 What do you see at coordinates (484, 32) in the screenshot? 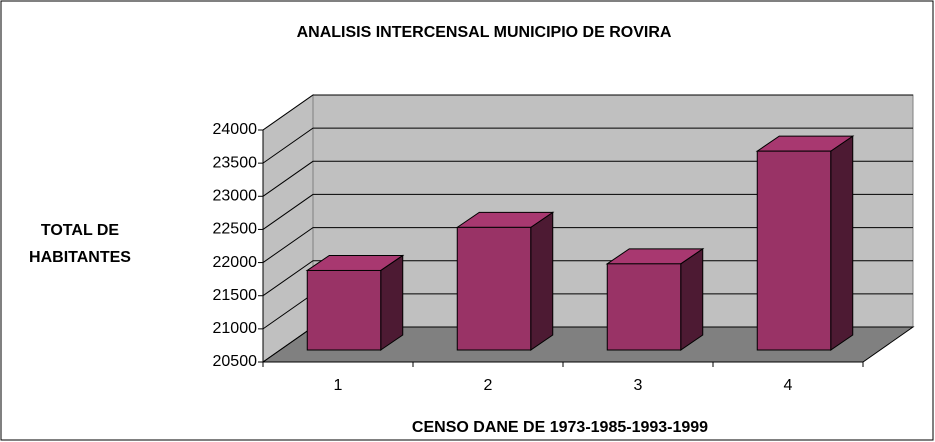
I see `chart-title: ANALISIS INTERCENSAL MUNICIPIO DE ROVIRA` at bounding box center [484, 32].